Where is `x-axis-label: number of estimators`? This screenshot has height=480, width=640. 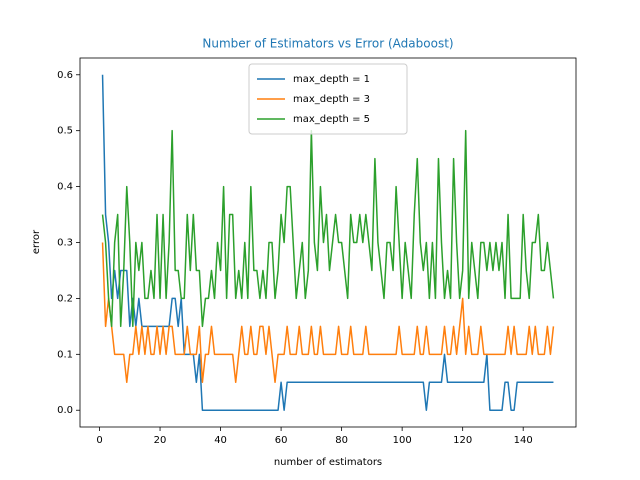 x-axis-label: number of estimators is located at coordinates (328, 462).